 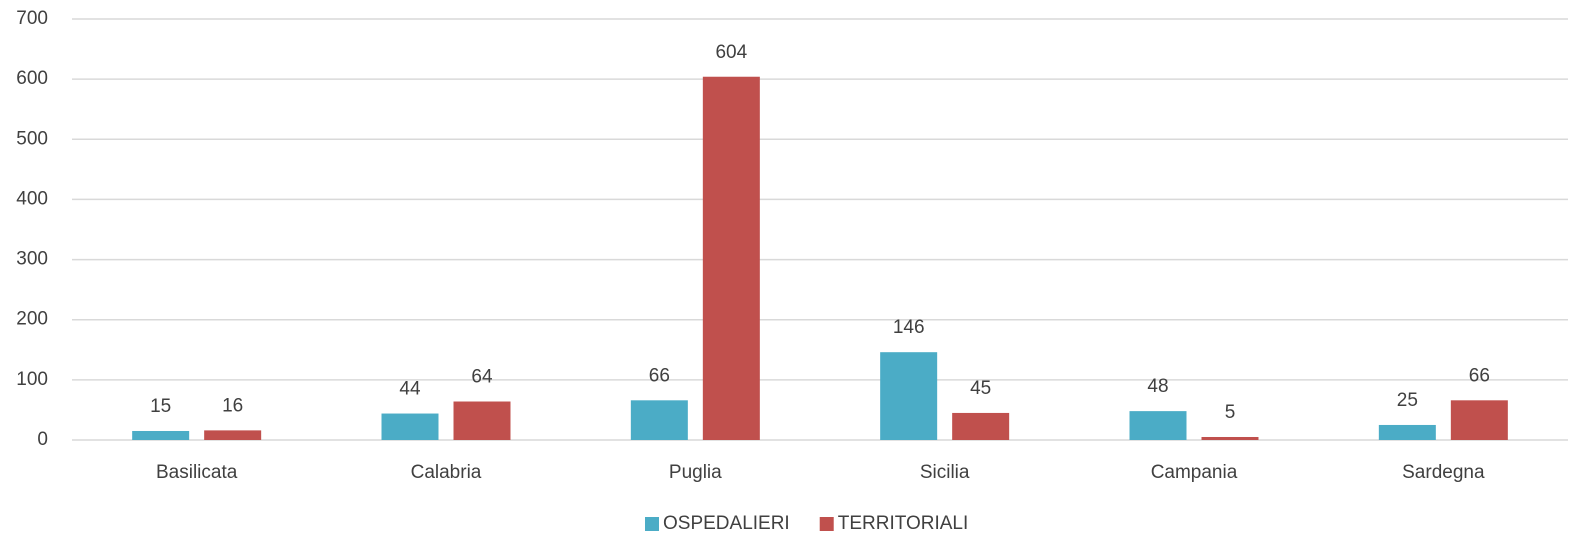 I want to click on data-label: 5, so click(x=1230, y=412).